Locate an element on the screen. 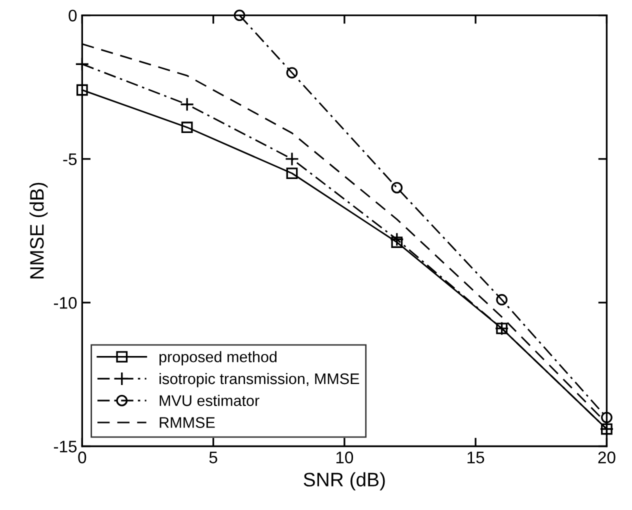 Image resolution: width=632 pixels, height=510 pixels. y-tick-label: -10 is located at coordinates (65, 303).